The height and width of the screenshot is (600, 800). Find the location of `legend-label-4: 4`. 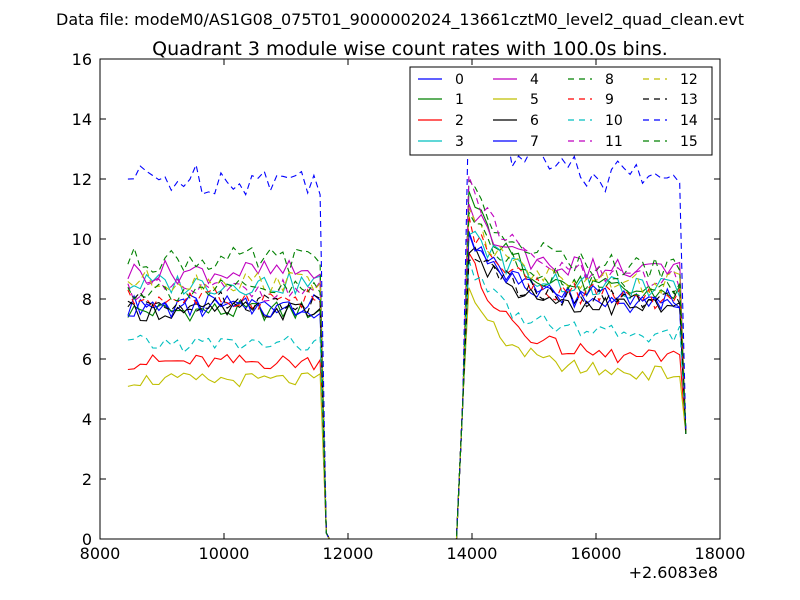

legend-label-4: 4 is located at coordinates (534, 80).